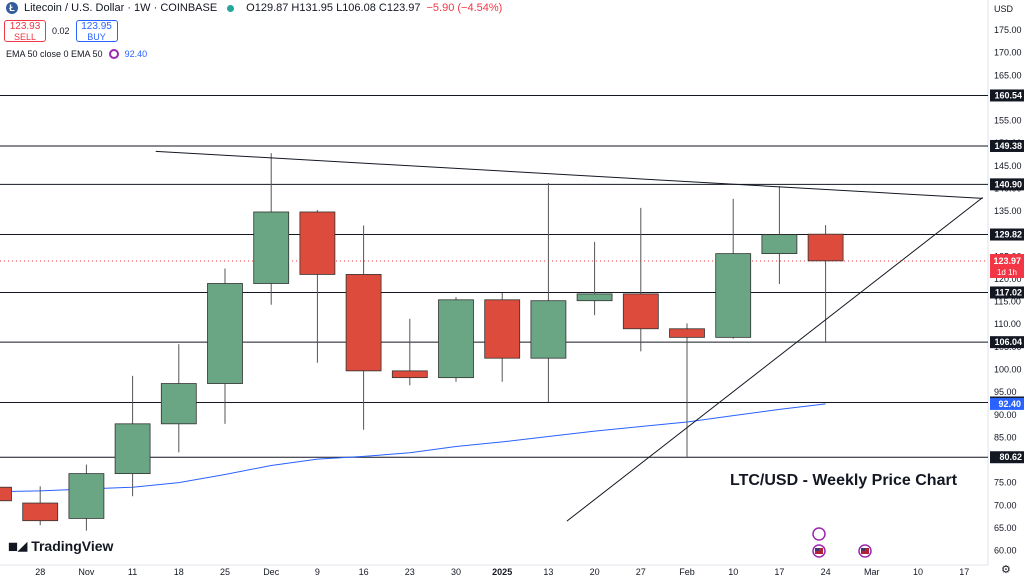 This screenshot has width=1024, height=578. I want to click on currency-label: USD, so click(1004, 9).